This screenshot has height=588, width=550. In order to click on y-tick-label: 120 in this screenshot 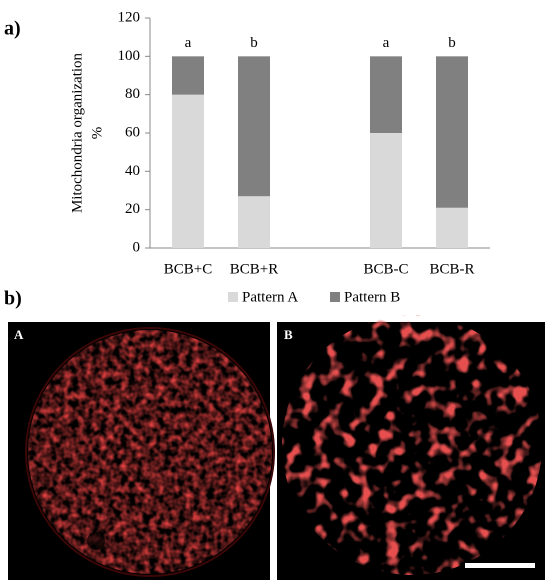, I will do `click(129, 17)`.